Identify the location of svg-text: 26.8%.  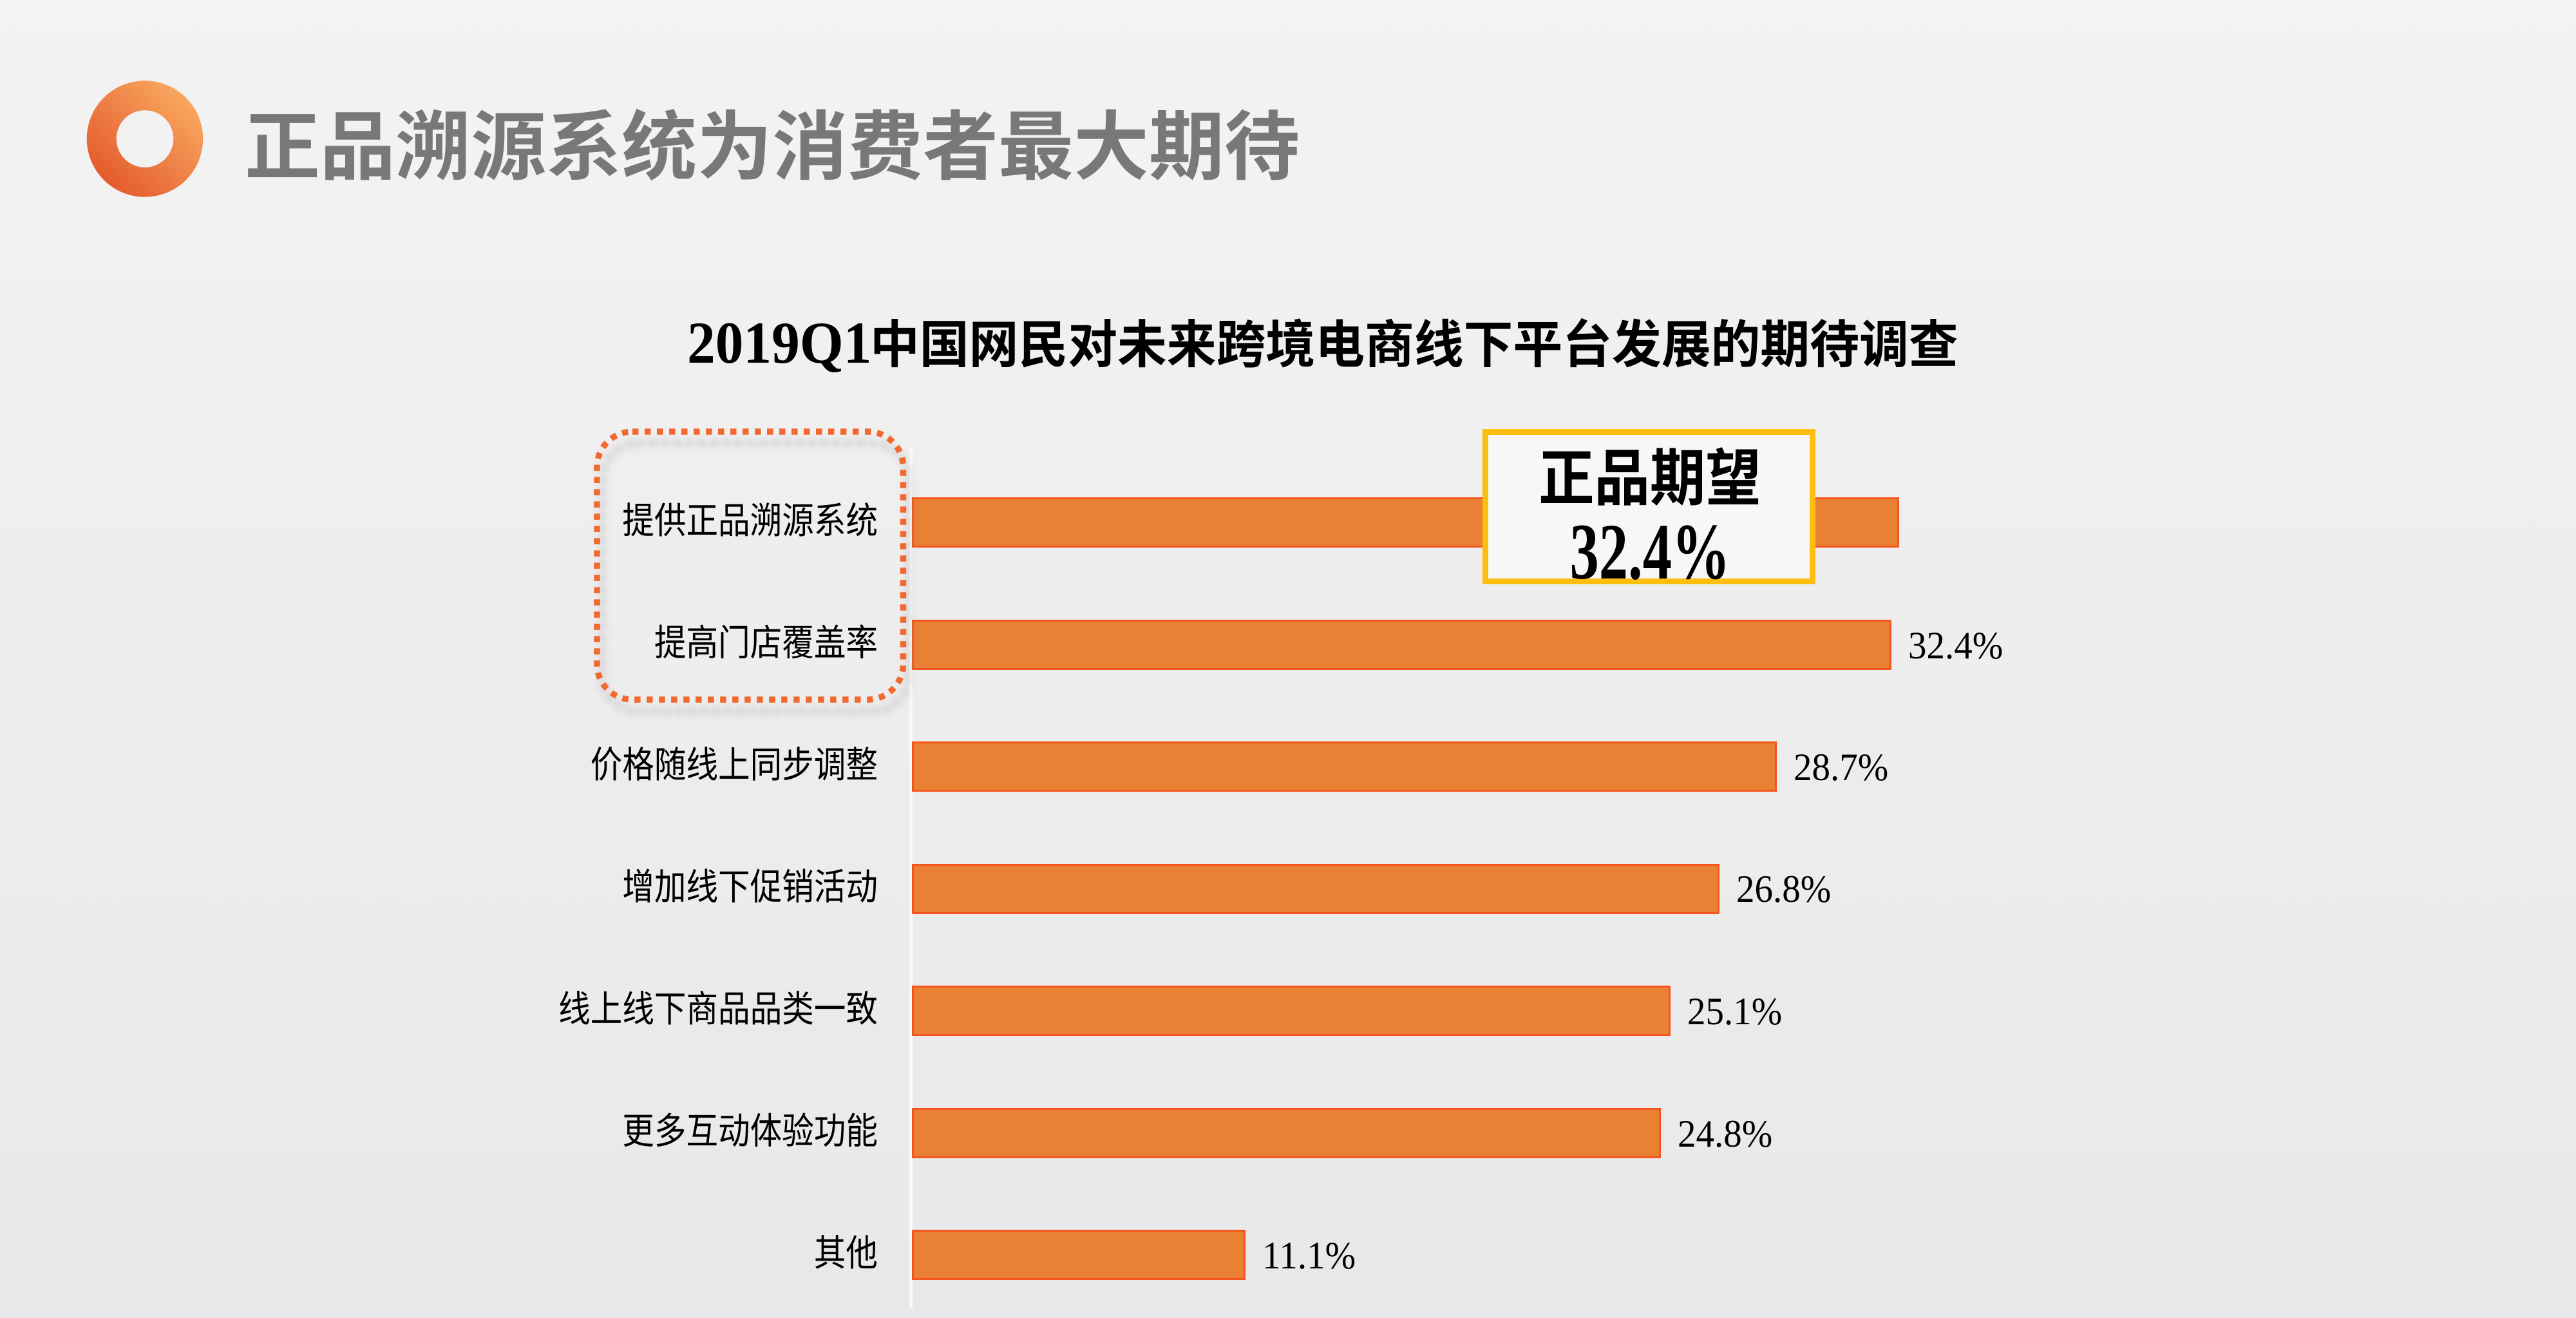
(1783, 889).